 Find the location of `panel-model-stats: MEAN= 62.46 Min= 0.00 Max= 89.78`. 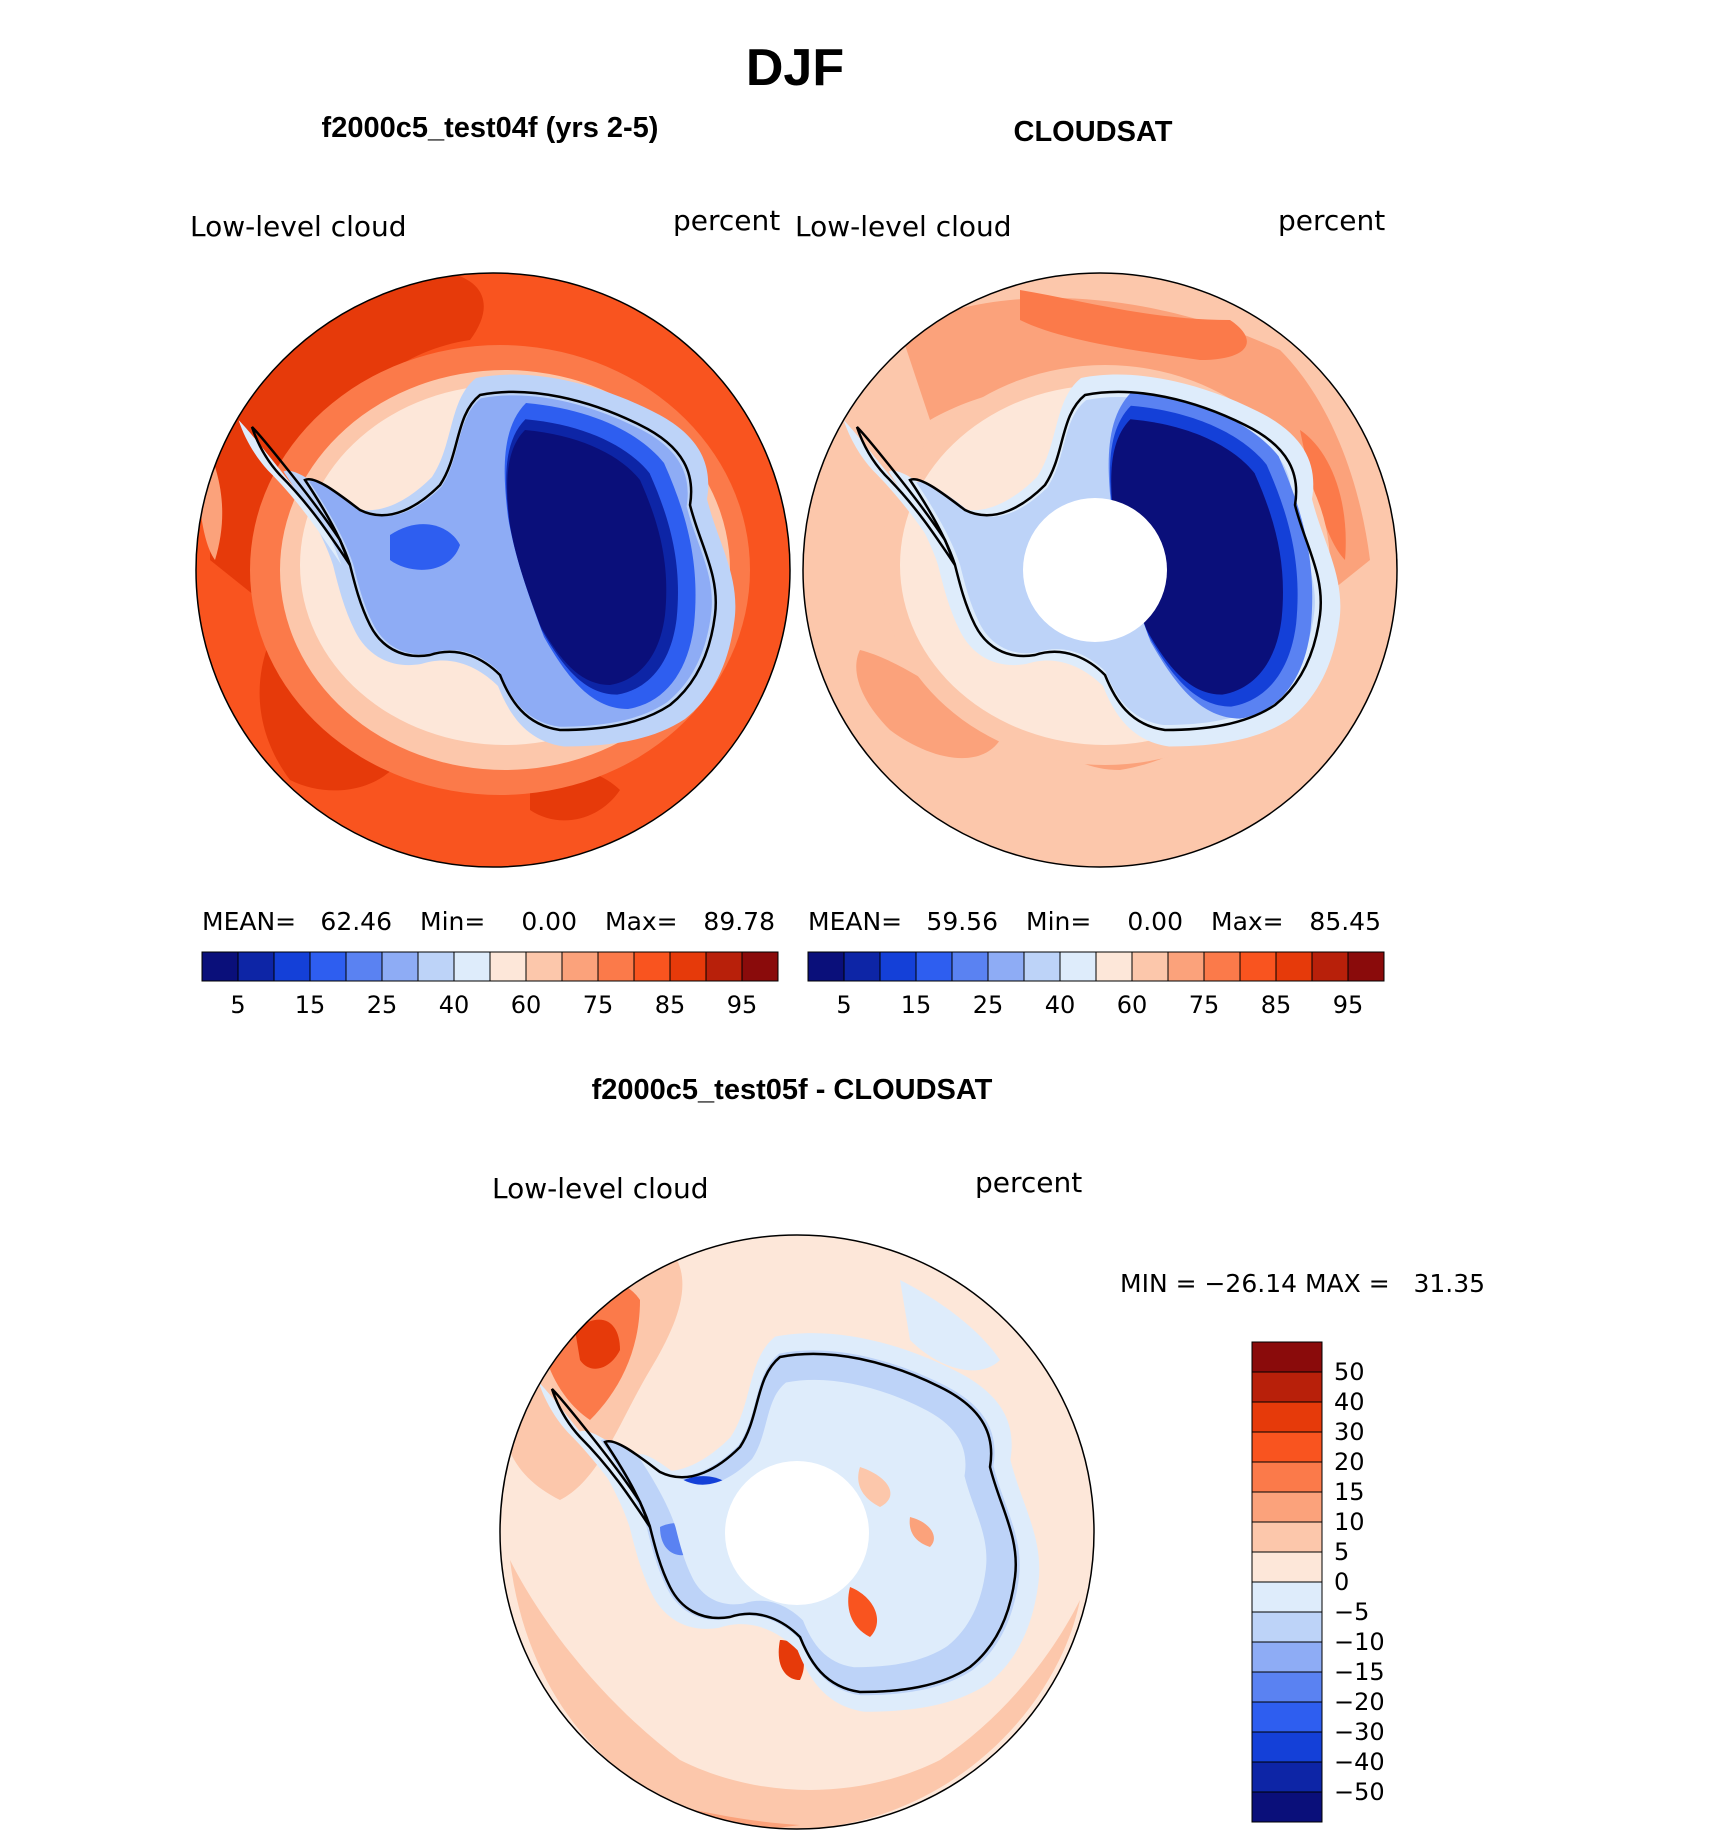

panel-model-stats: MEAN= 62.46 Min= 0.00 Max= 89.78 is located at coordinates (488, 921).